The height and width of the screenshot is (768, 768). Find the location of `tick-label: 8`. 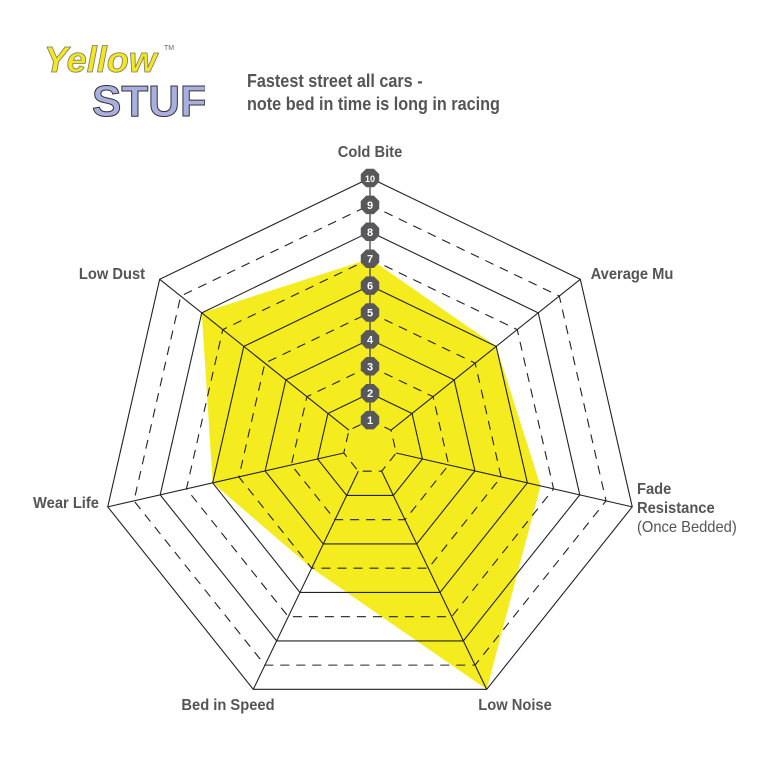

tick-label: 8 is located at coordinates (370, 233).